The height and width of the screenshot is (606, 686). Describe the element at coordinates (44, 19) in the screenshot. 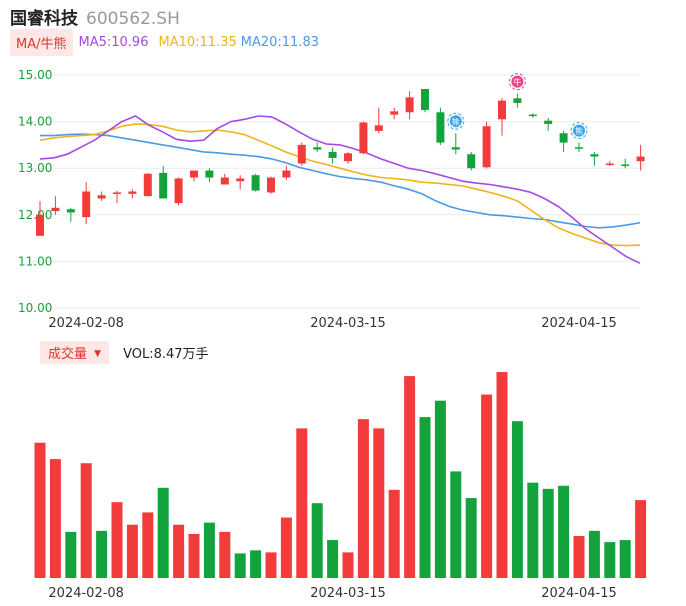

I see `stock-name: 国睿科技` at that location.